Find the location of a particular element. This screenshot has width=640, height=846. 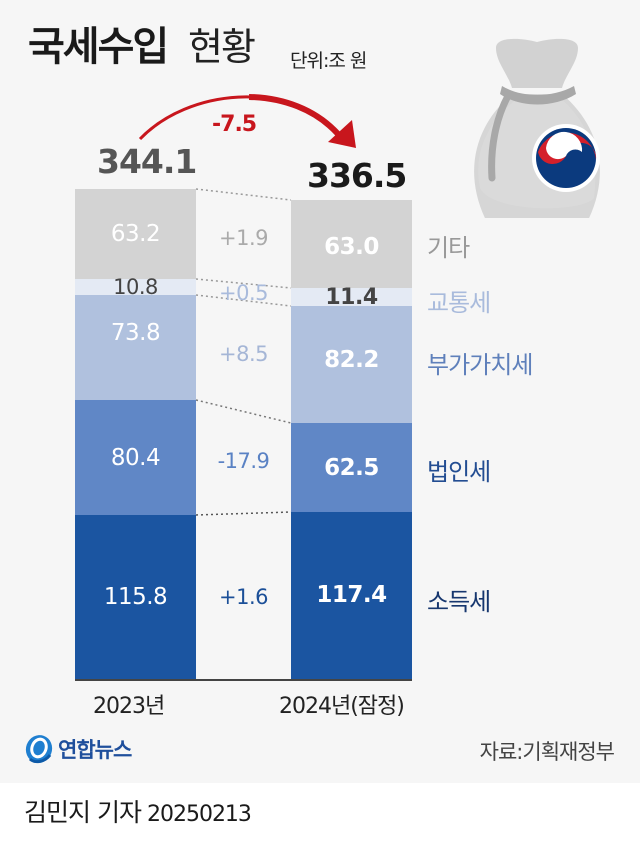

connector-lines is located at coordinates (243, 352).